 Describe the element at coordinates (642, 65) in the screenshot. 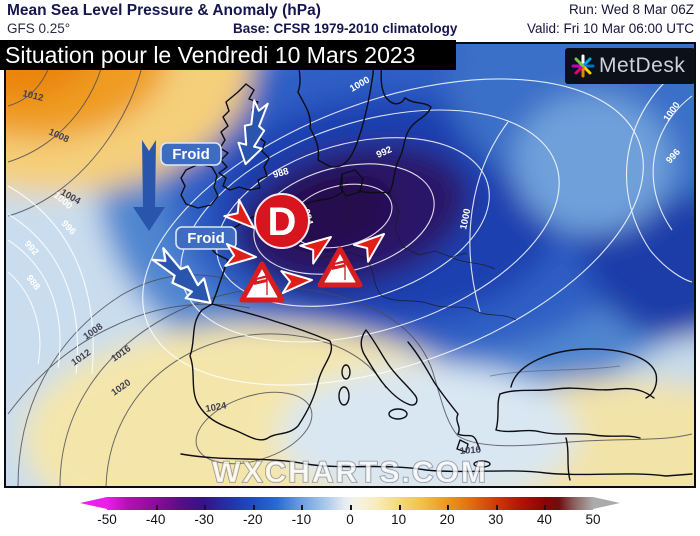

I see `metdesk-logo-text: MetDesk` at that location.